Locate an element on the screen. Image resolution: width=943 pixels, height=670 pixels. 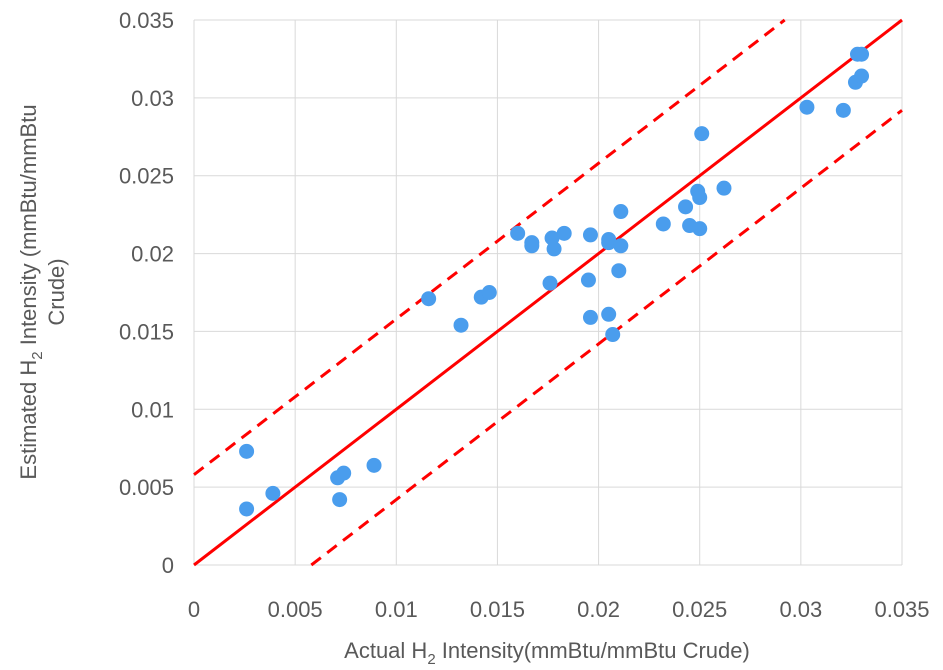
y-axis-ticks: 0 0.005 0.01 0.015 0.02 0.025 0.03 0.035 is located at coordinates (146, 293).